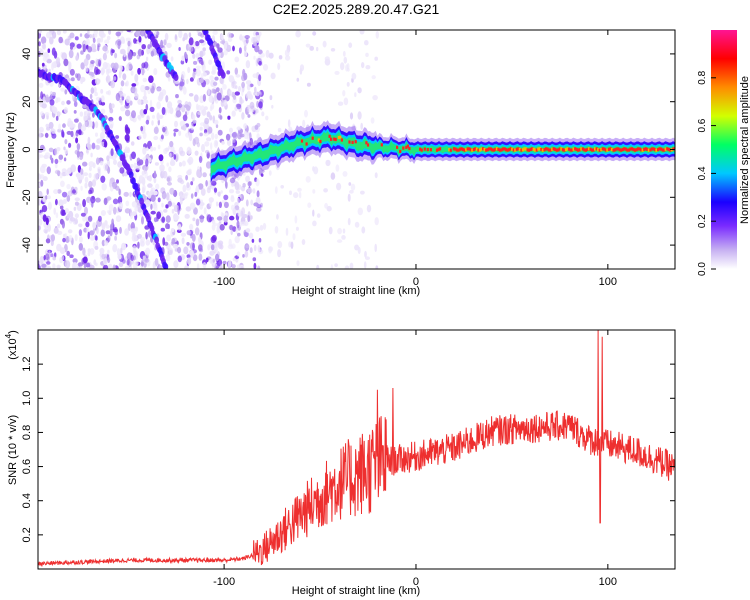 This screenshot has width=750, height=600. I want to click on y-tick-label: -20, so click(27, 197).